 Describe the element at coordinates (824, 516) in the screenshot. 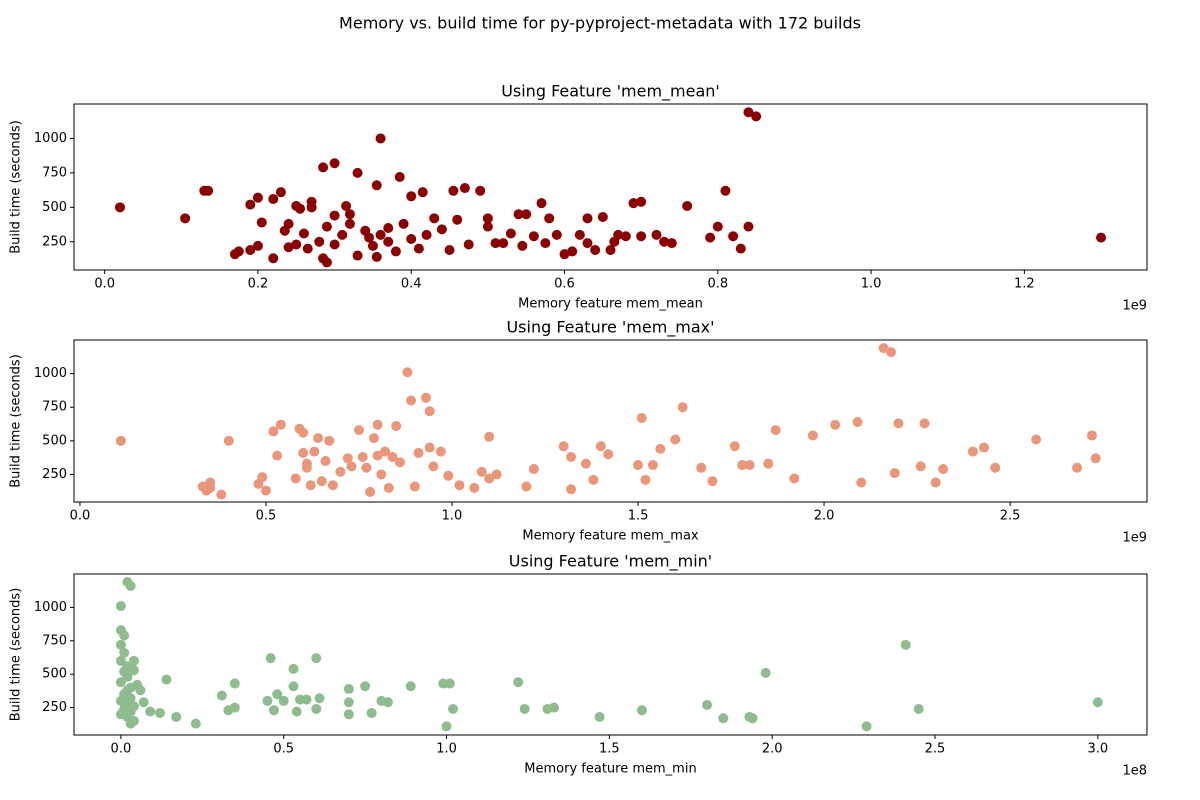

I see `x-tick-label: 2.0` at that location.